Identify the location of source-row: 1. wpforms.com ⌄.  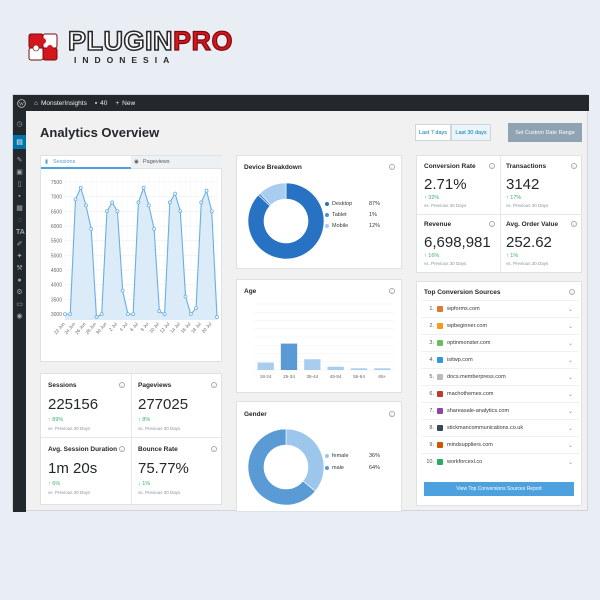
(500, 308).